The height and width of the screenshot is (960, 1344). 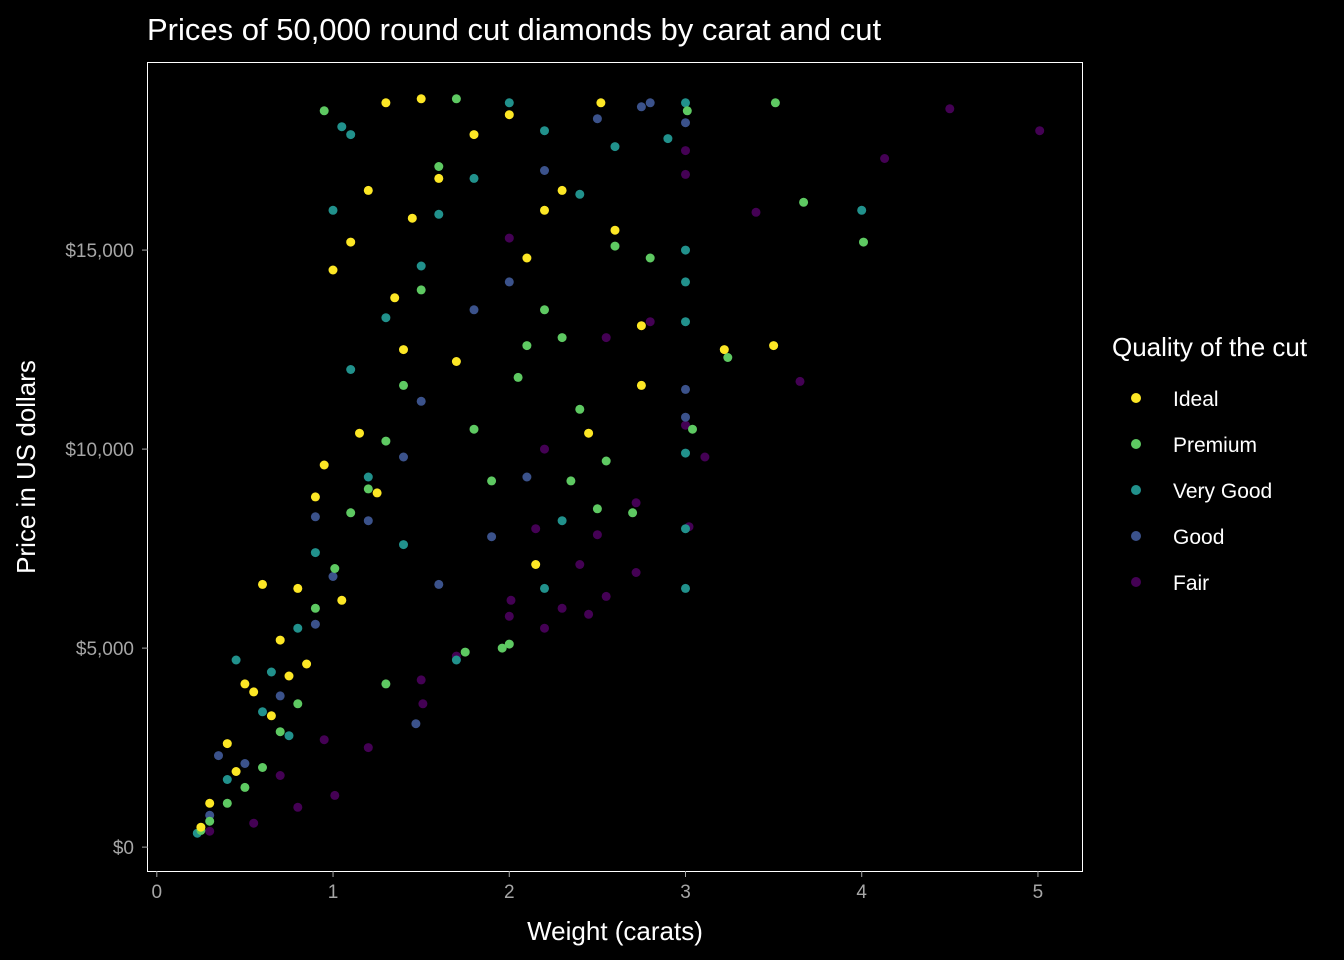 What do you see at coordinates (1191, 583) in the screenshot?
I see `legend-label: Fair` at bounding box center [1191, 583].